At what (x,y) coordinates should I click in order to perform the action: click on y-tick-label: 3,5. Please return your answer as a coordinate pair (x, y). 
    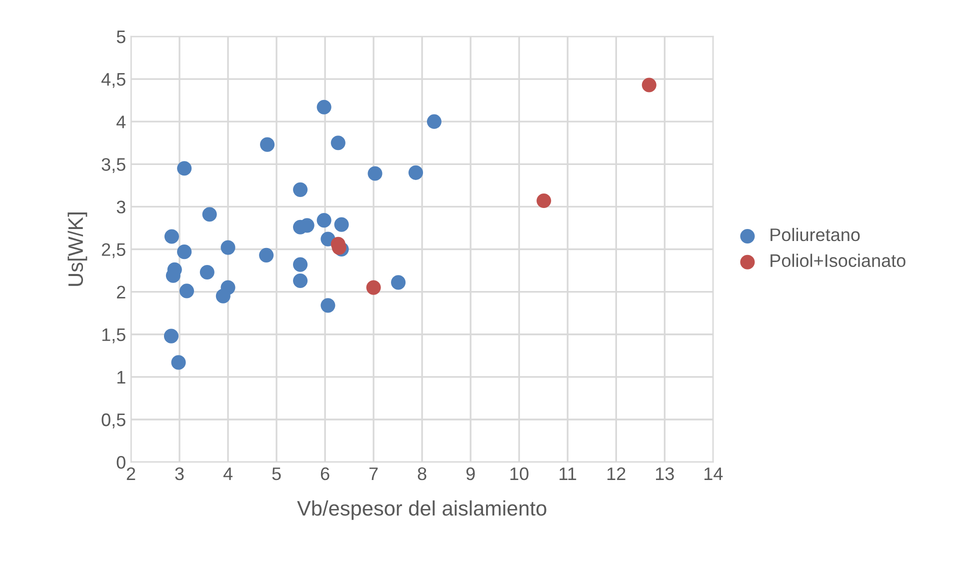
    Looking at the image, I should click on (114, 165).